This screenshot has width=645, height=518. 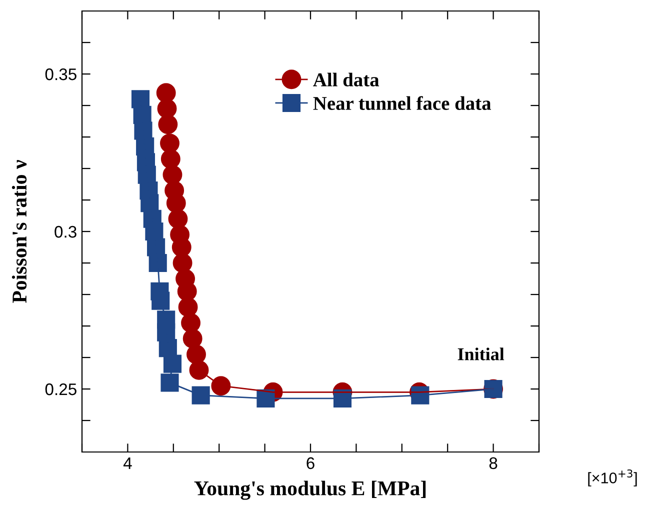 What do you see at coordinates (493, 463) in the screenshot?
I see `x-tick-label: 8` at bounding box center [493, 463].